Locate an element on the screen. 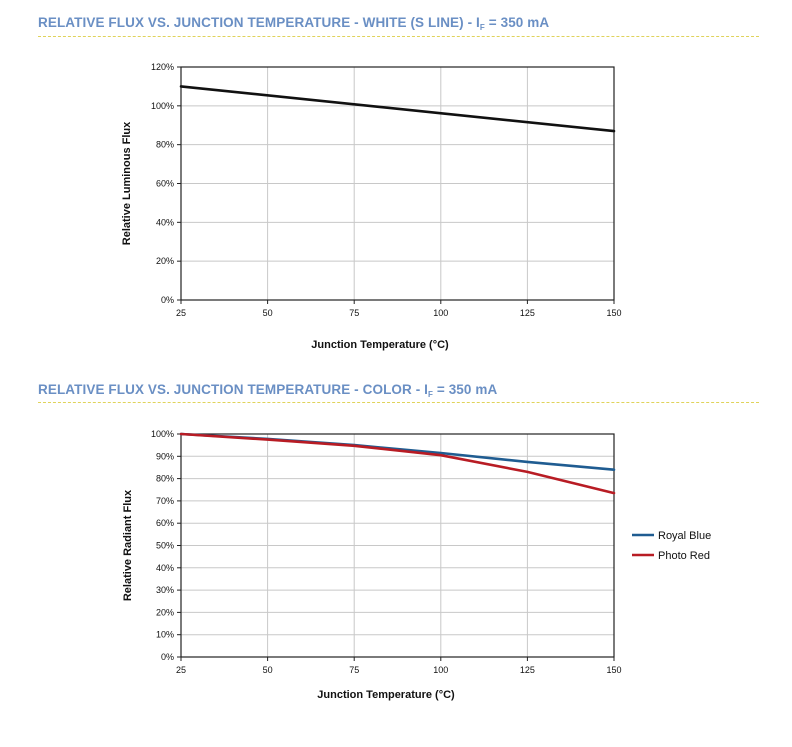  color-y-tick-label: 10% is located at coordinates (165, 635).